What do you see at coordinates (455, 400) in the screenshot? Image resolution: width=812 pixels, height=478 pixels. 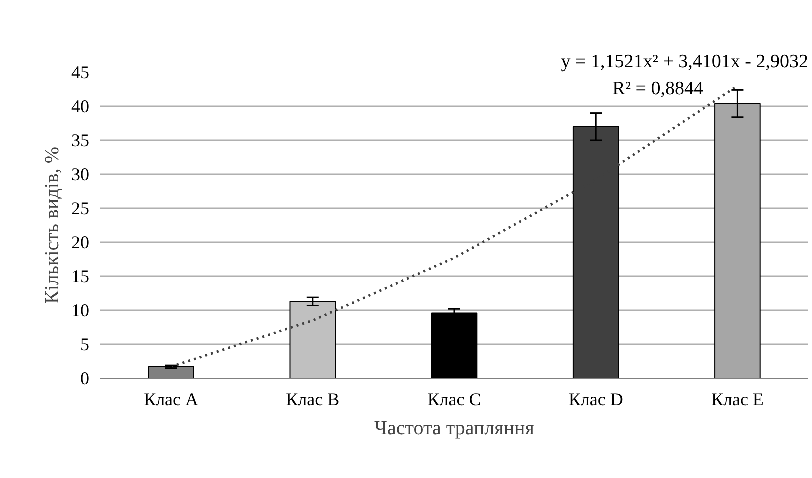 I see `x-tick-label: Клас C` at bounding box center [455, 400].